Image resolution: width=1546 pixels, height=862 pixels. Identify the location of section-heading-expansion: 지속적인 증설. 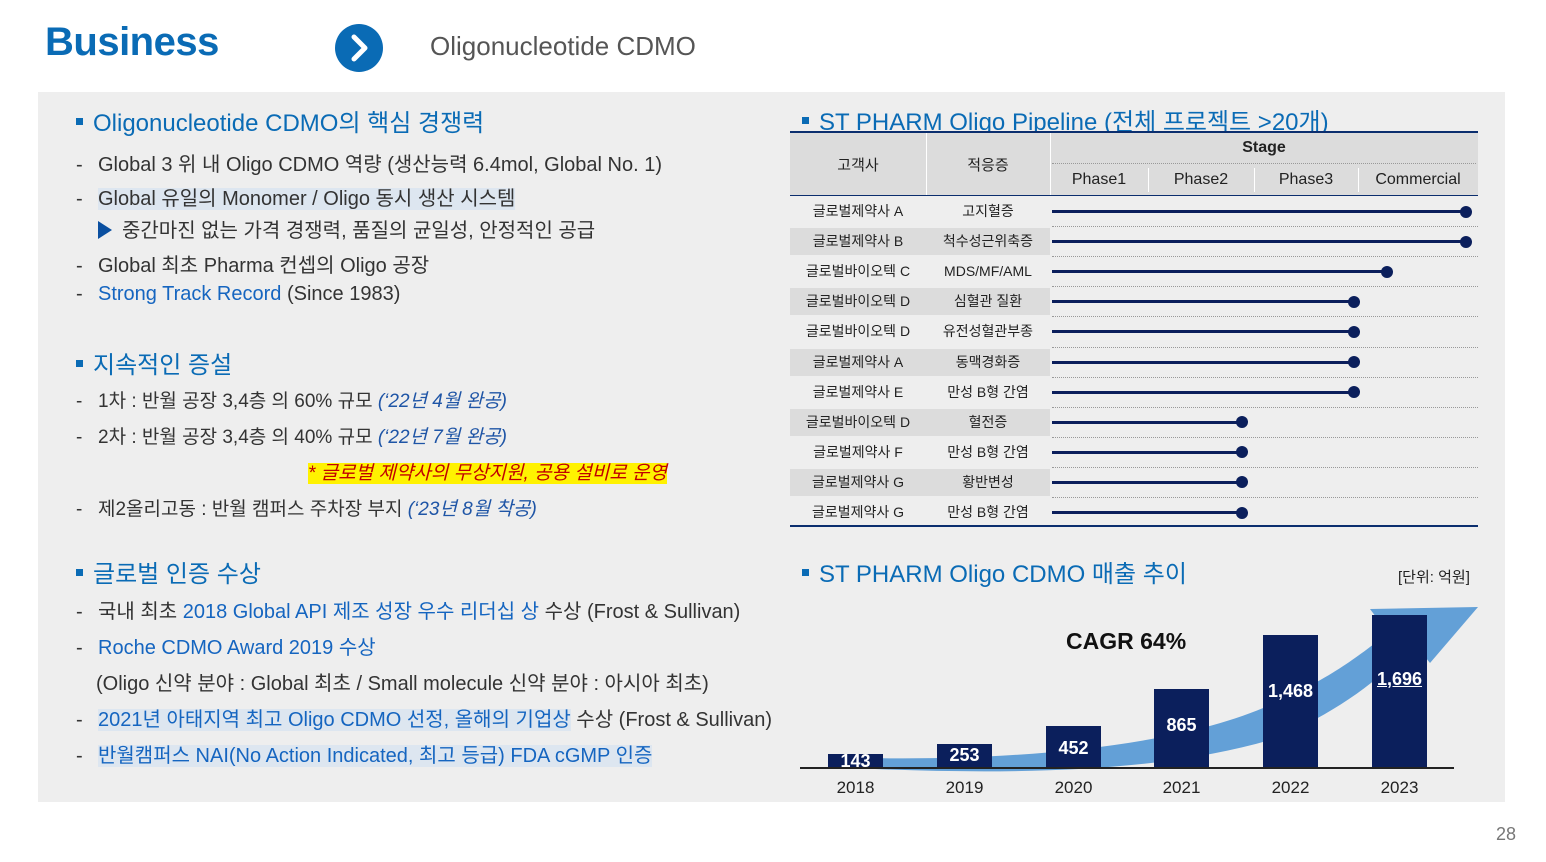
(154, 362).